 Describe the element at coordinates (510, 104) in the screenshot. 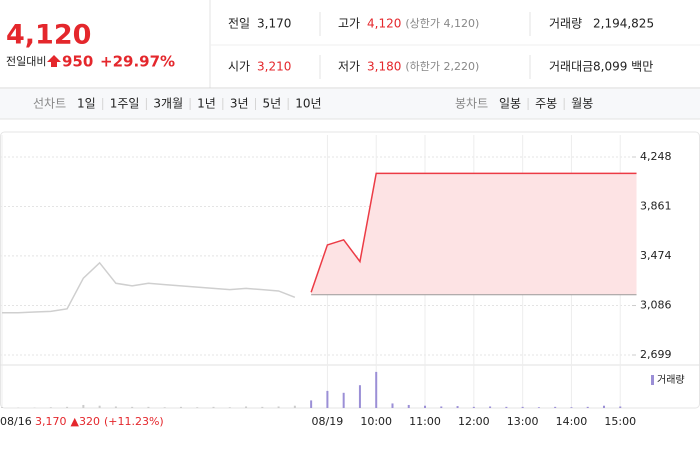

I see `tab: 일봉` at that location.